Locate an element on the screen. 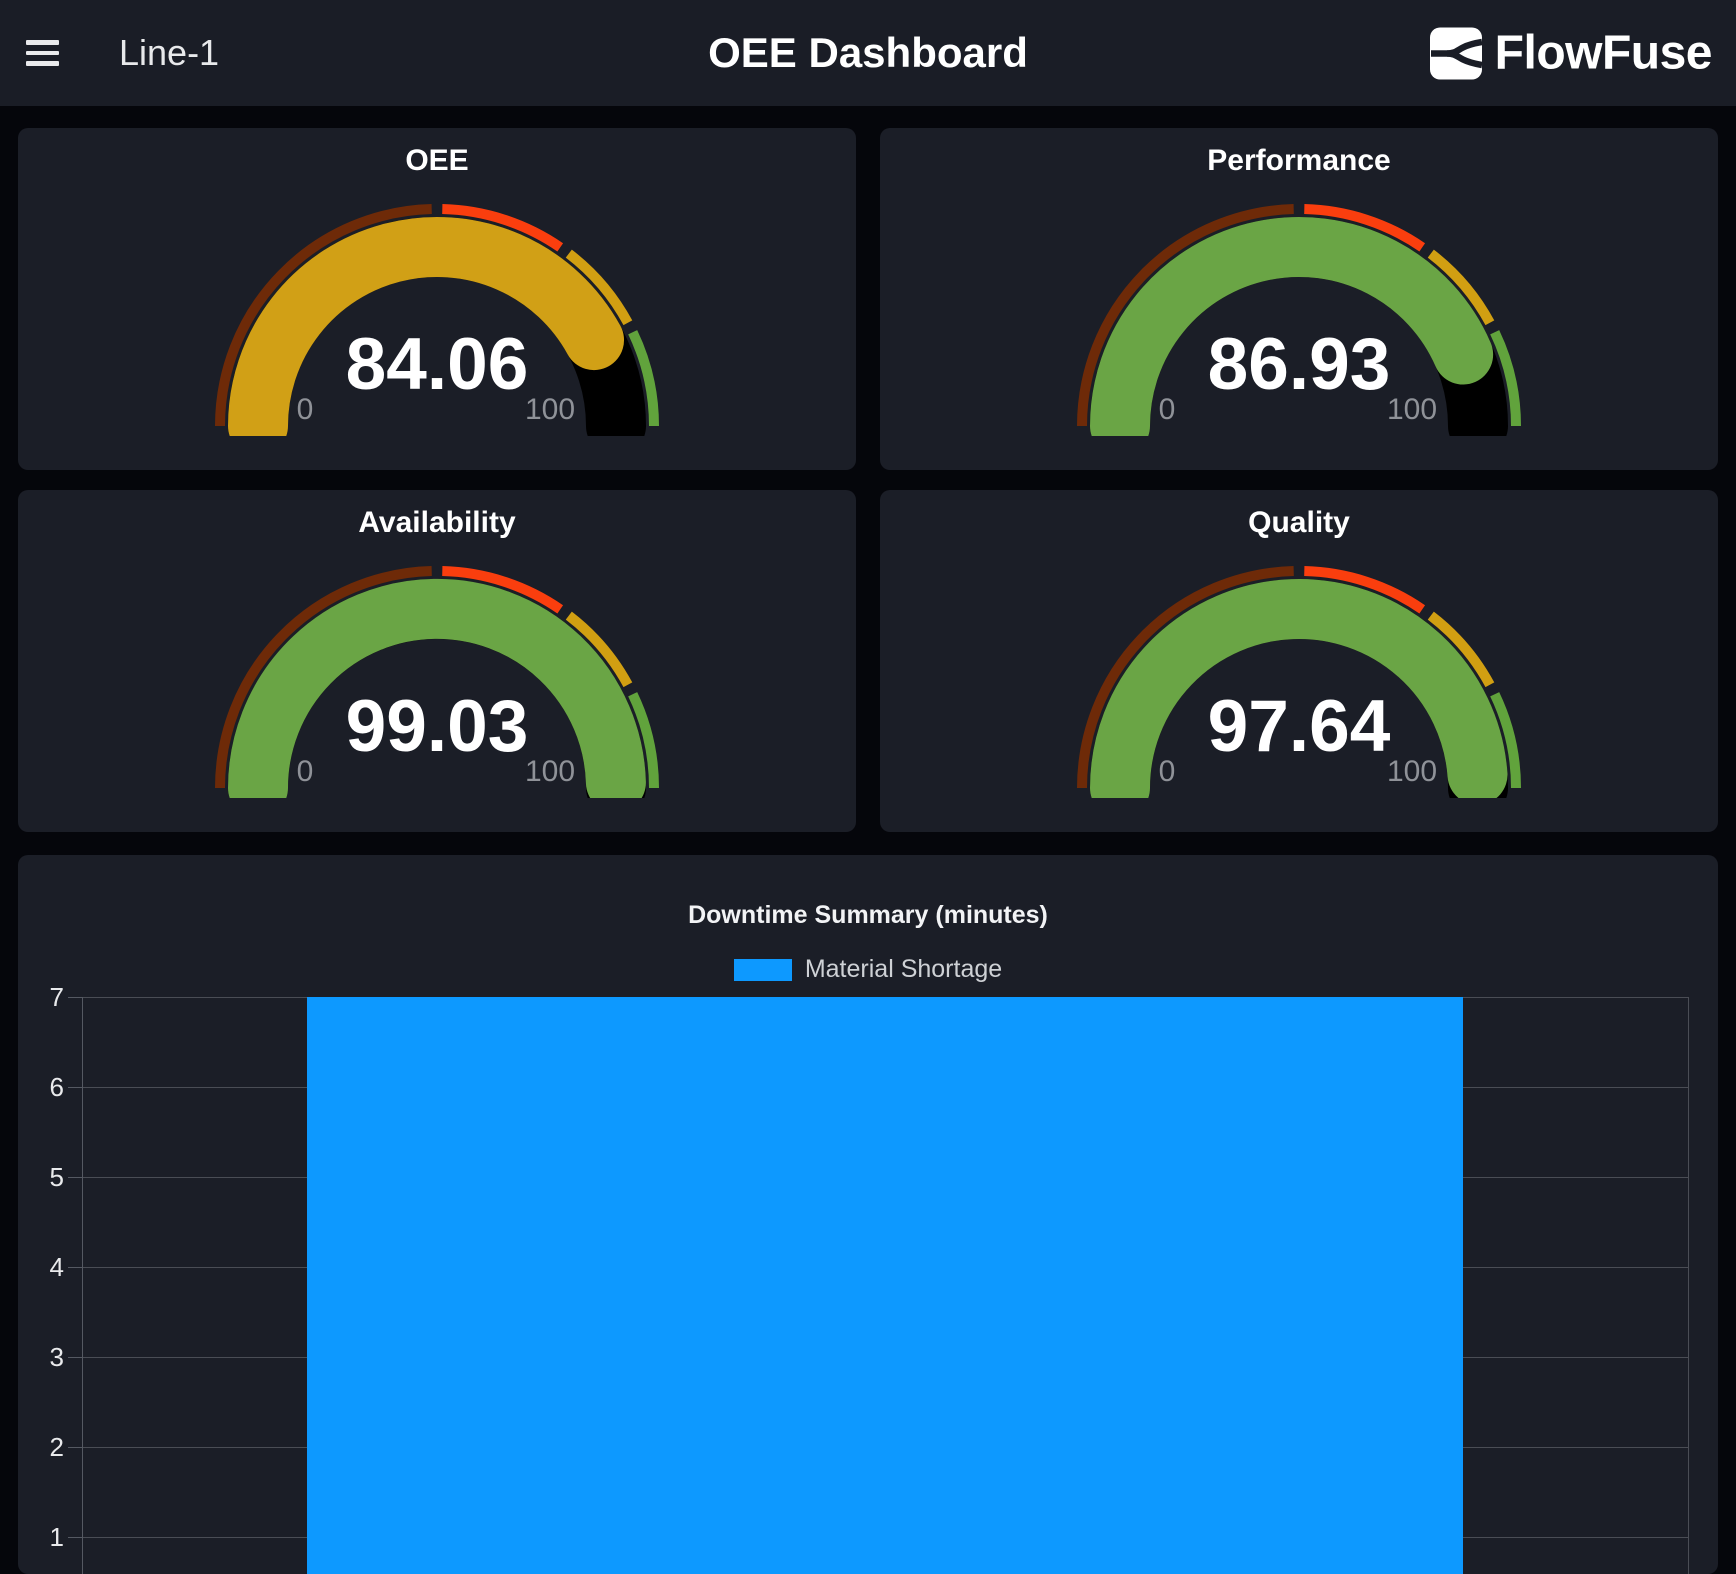 This screenshot has width=1736, height=1574. y-tick-label: 7 is located at coordinates (56, 997).